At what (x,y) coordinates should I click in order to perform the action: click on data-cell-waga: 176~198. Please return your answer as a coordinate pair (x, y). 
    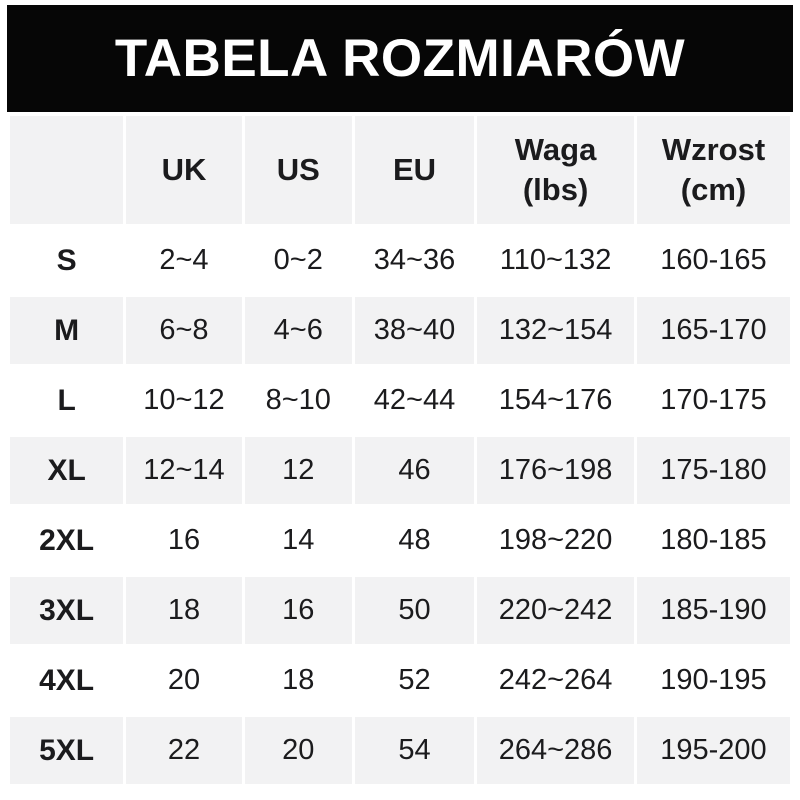
    Looking at the image, I should click on (555, 470).